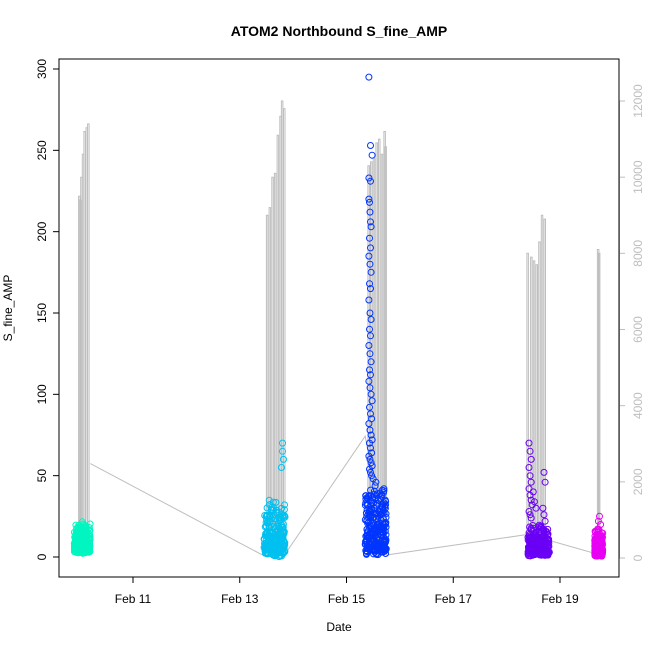 This screenshot has width=650, height=650. What do you see at coordinates (638, 101) in the screenshot?
I see `y2-tick-label: 12000` at bounding box center [638, 101].